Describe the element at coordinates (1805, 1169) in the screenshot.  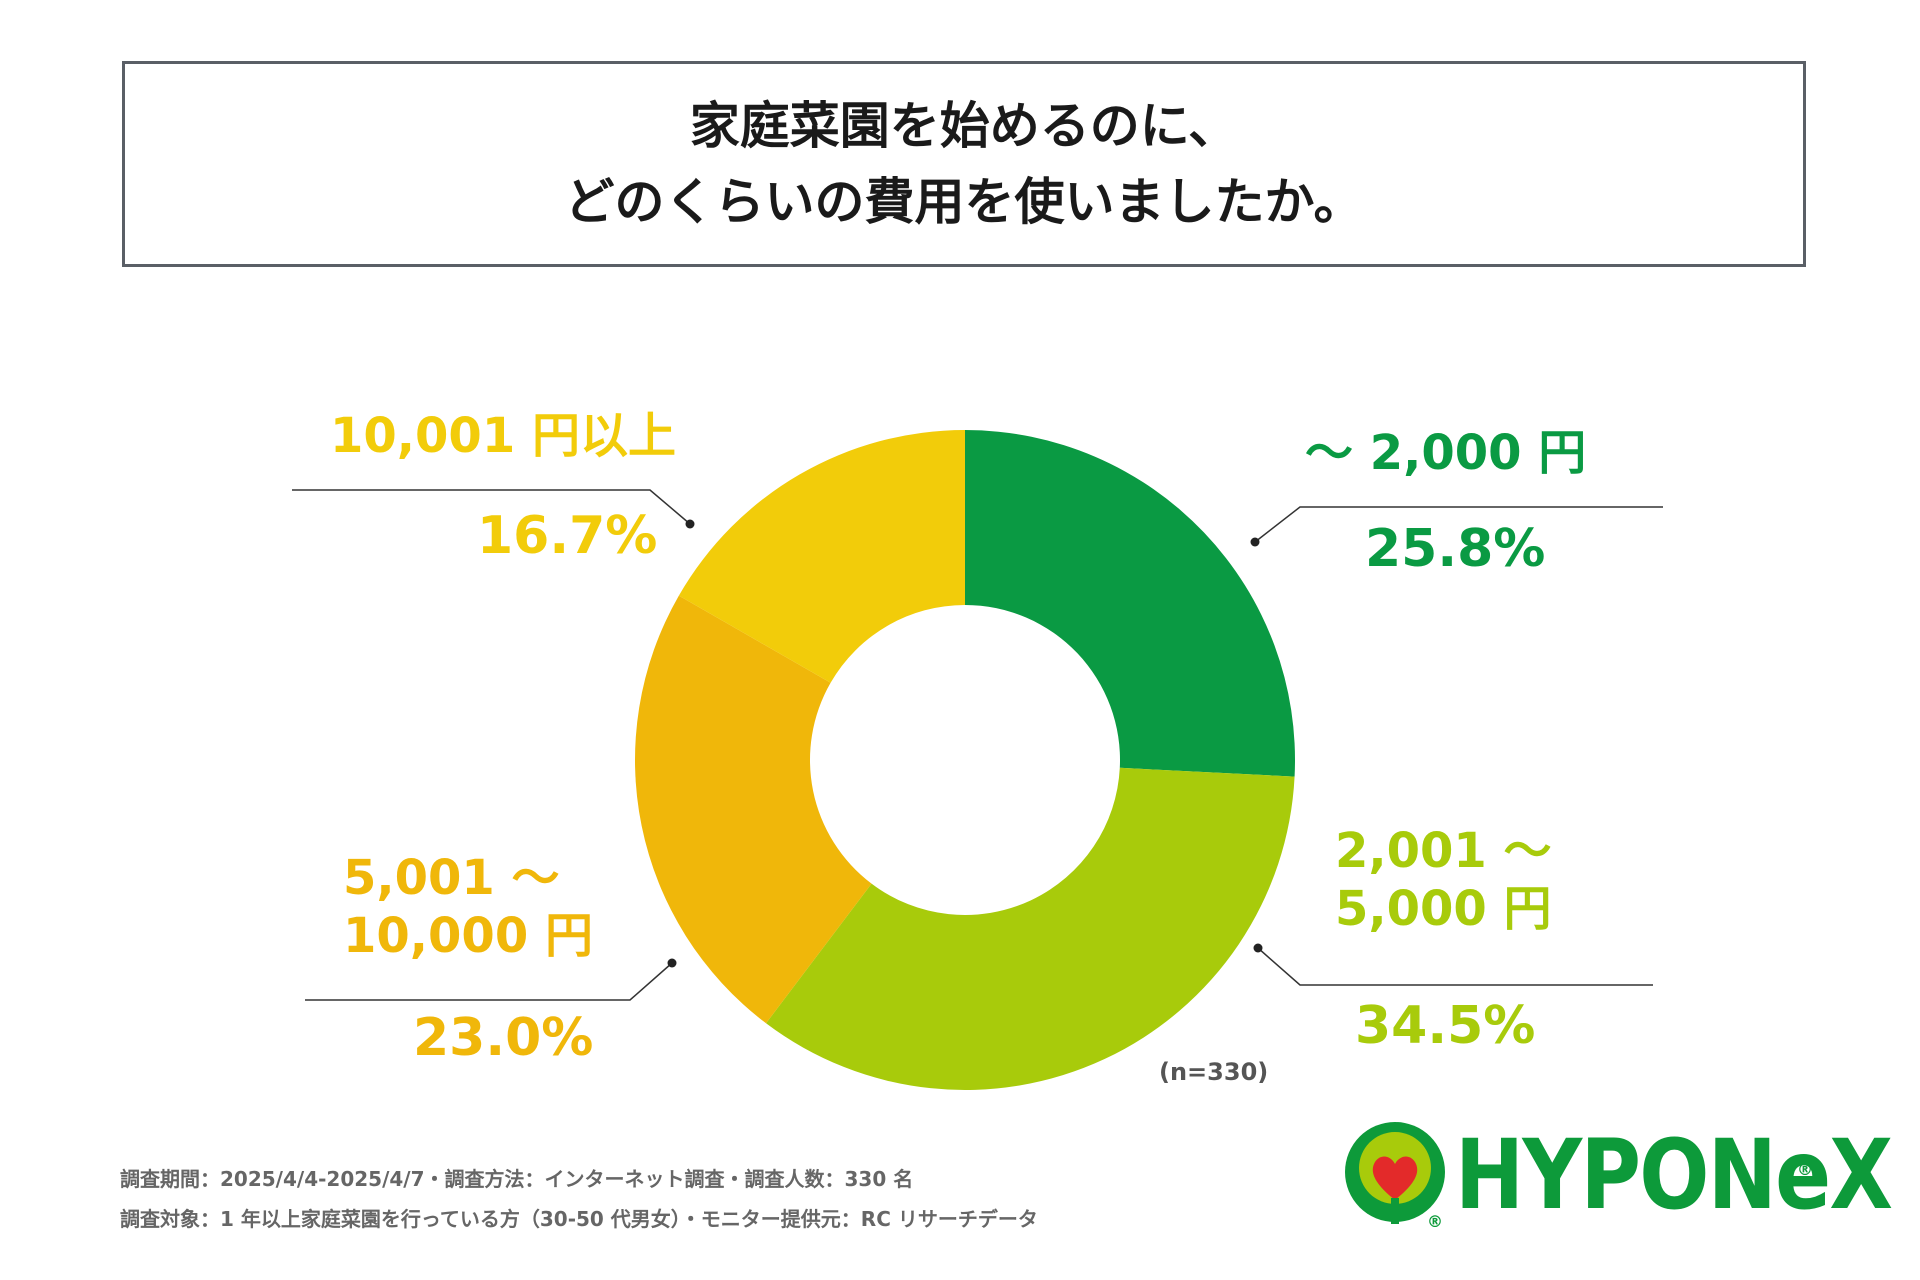
I see `reg-mark-2: ®` at that location.